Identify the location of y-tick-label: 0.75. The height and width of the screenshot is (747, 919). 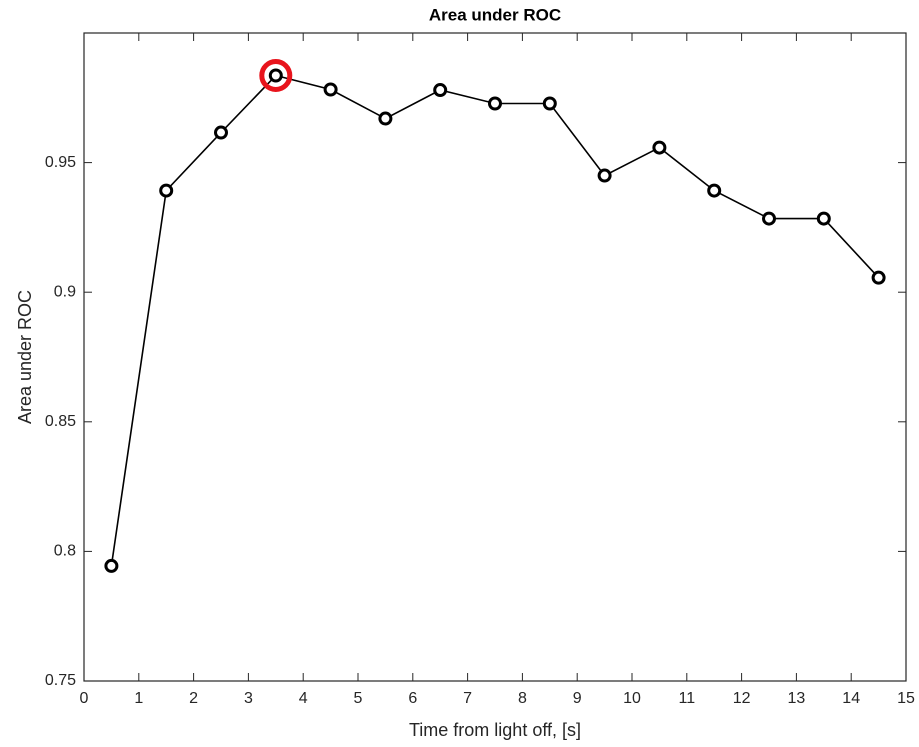
(60, 680).